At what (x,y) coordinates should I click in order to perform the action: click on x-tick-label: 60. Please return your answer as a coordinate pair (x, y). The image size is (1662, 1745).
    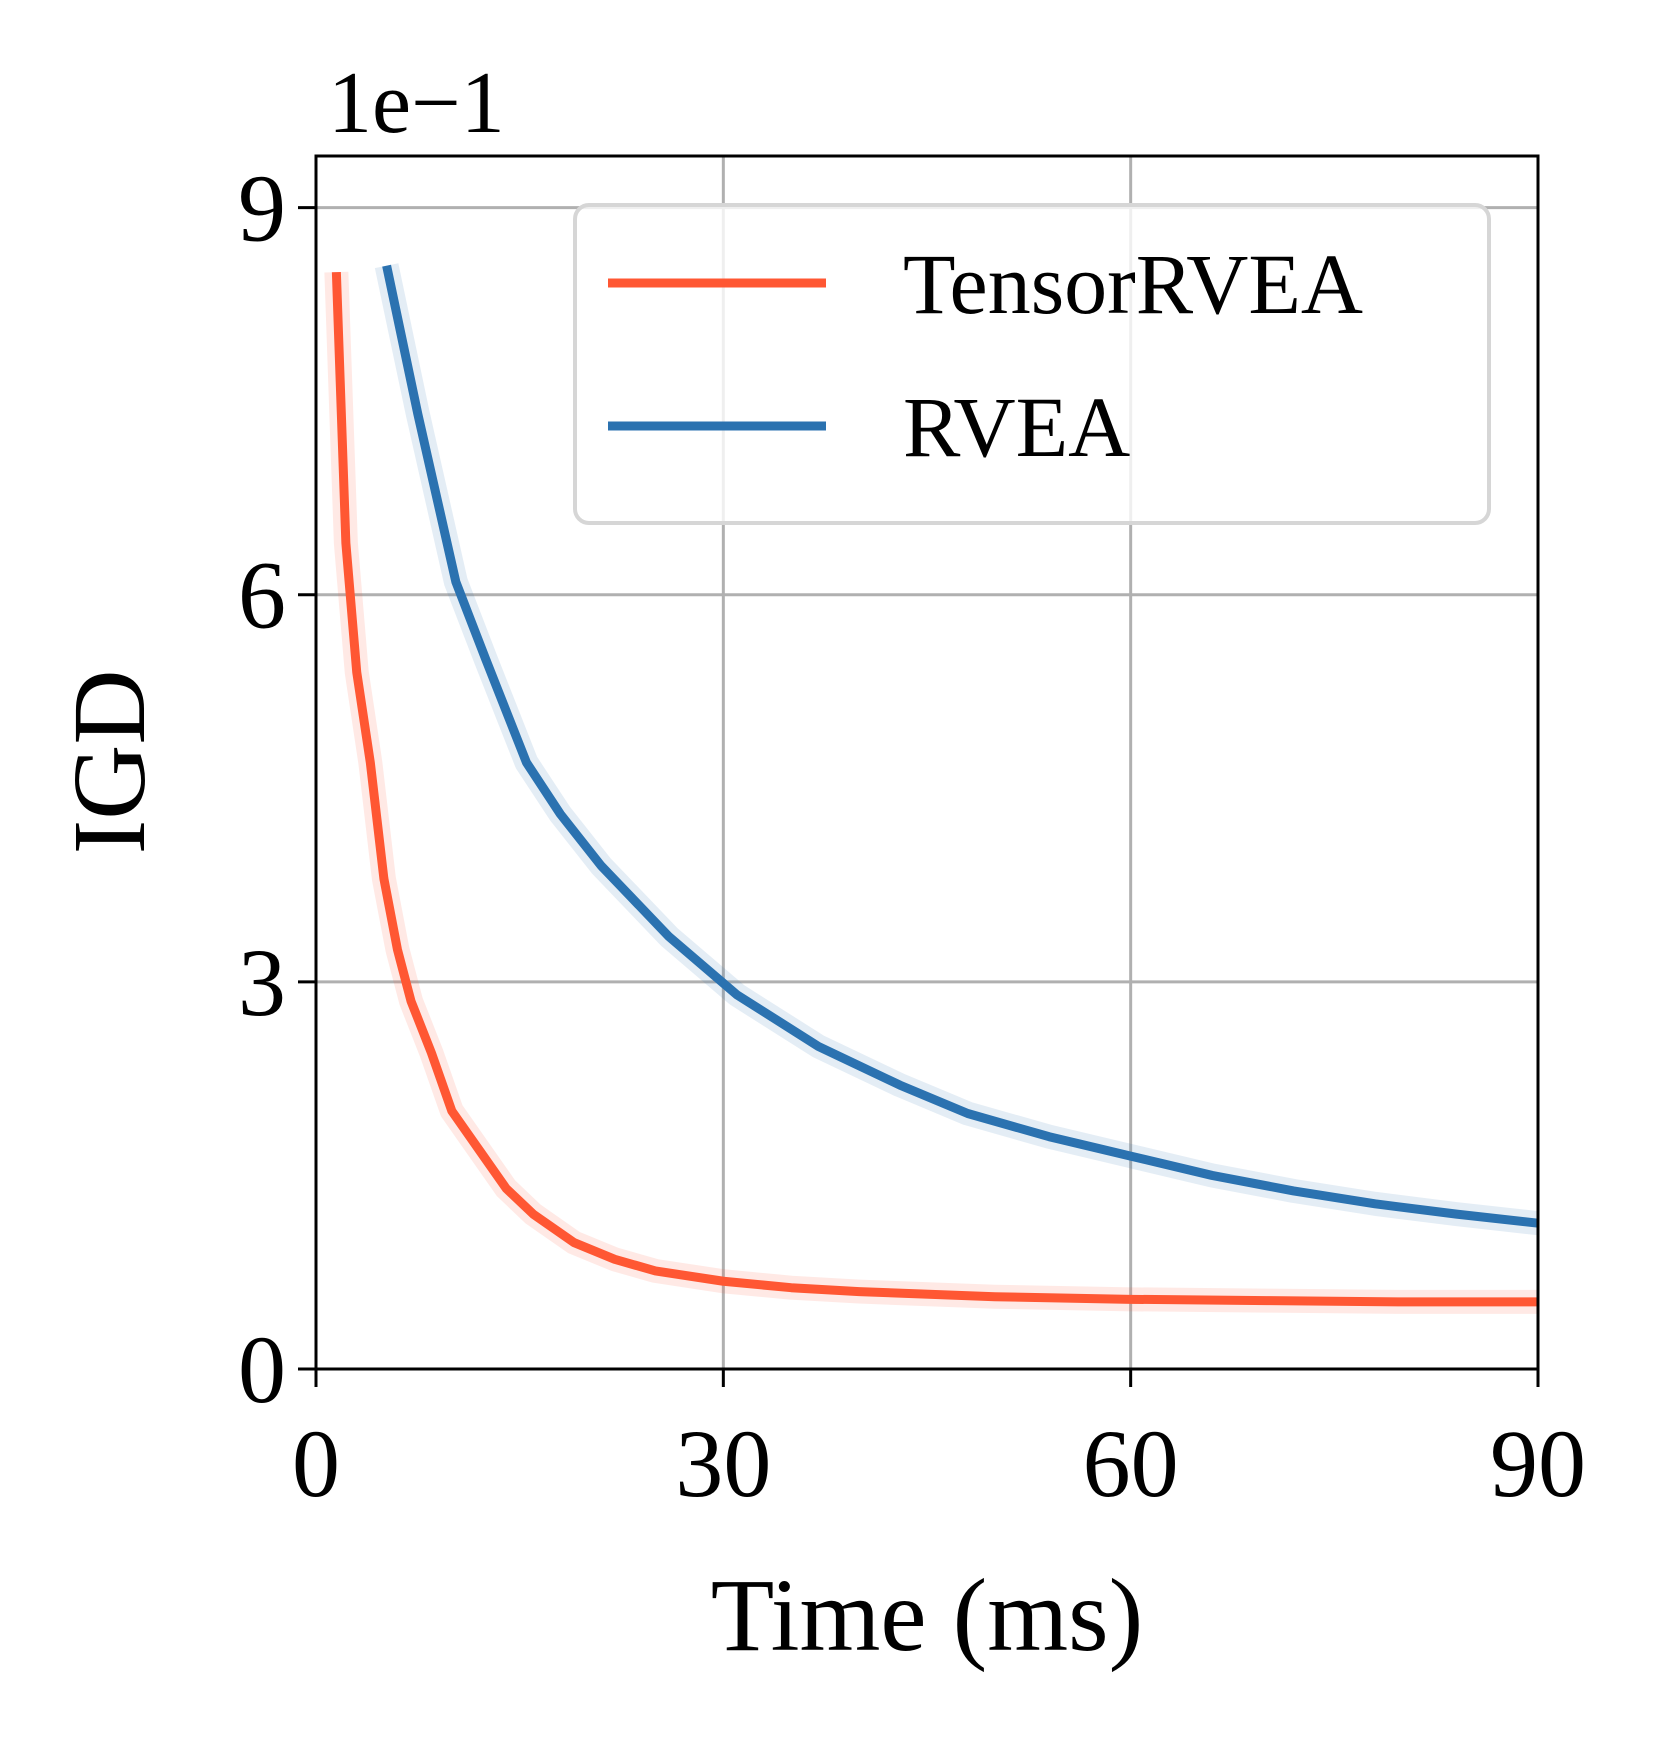
    Looking at the image, I should click on (1131, 1463).